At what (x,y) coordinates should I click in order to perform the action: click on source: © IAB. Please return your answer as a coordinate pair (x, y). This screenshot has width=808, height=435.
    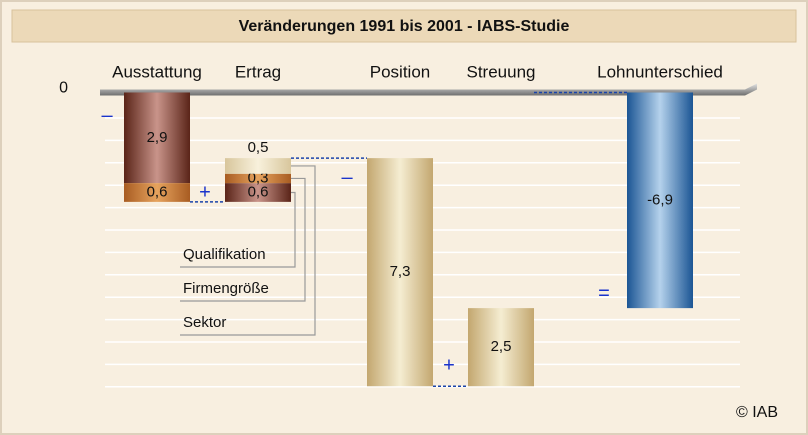
    Looking at the image, I should click on (757, 412).